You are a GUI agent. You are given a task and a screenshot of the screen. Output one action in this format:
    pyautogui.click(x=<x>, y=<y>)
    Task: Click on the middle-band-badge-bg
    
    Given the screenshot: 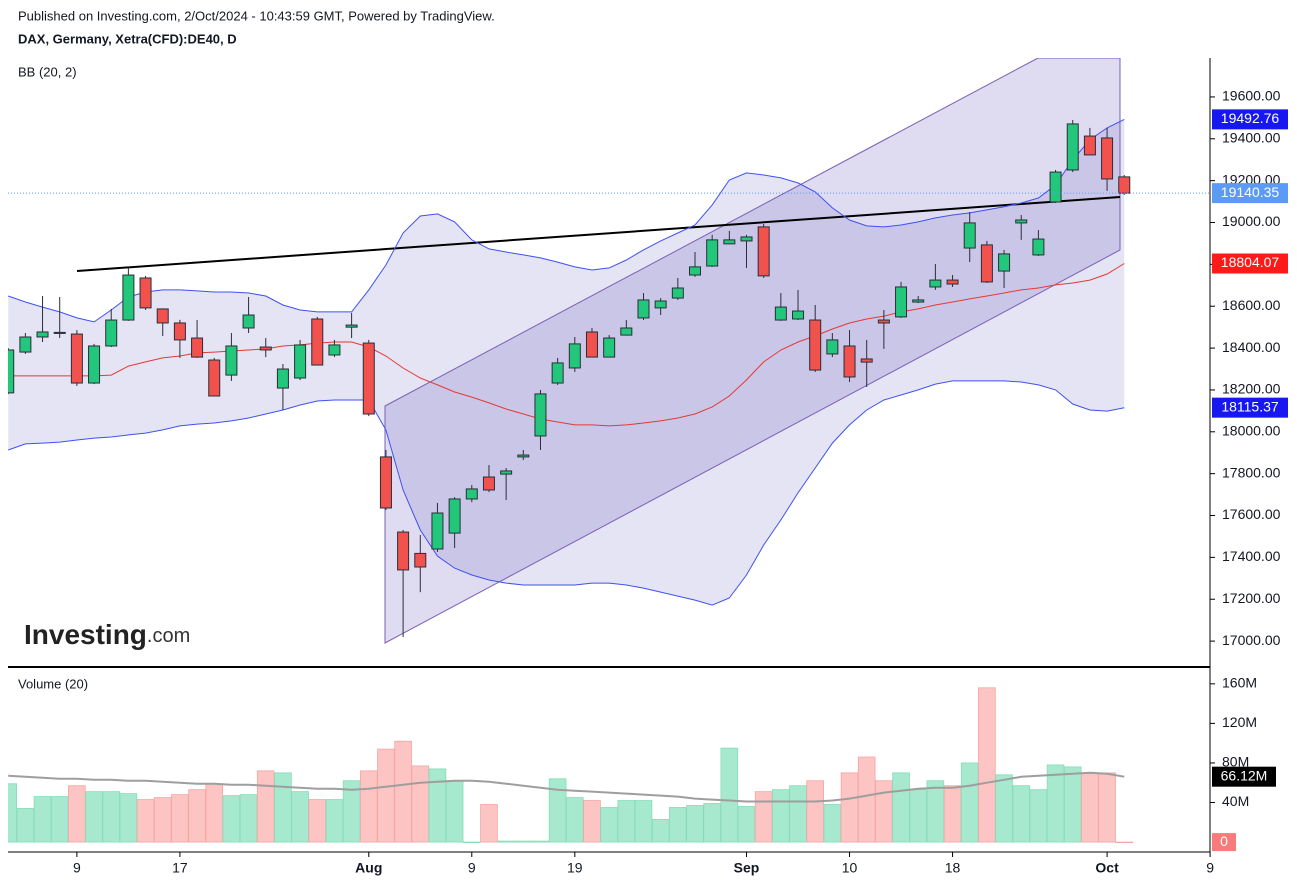 What is the action you would take?
    pyautogui.click(x=1250, y=263)
    